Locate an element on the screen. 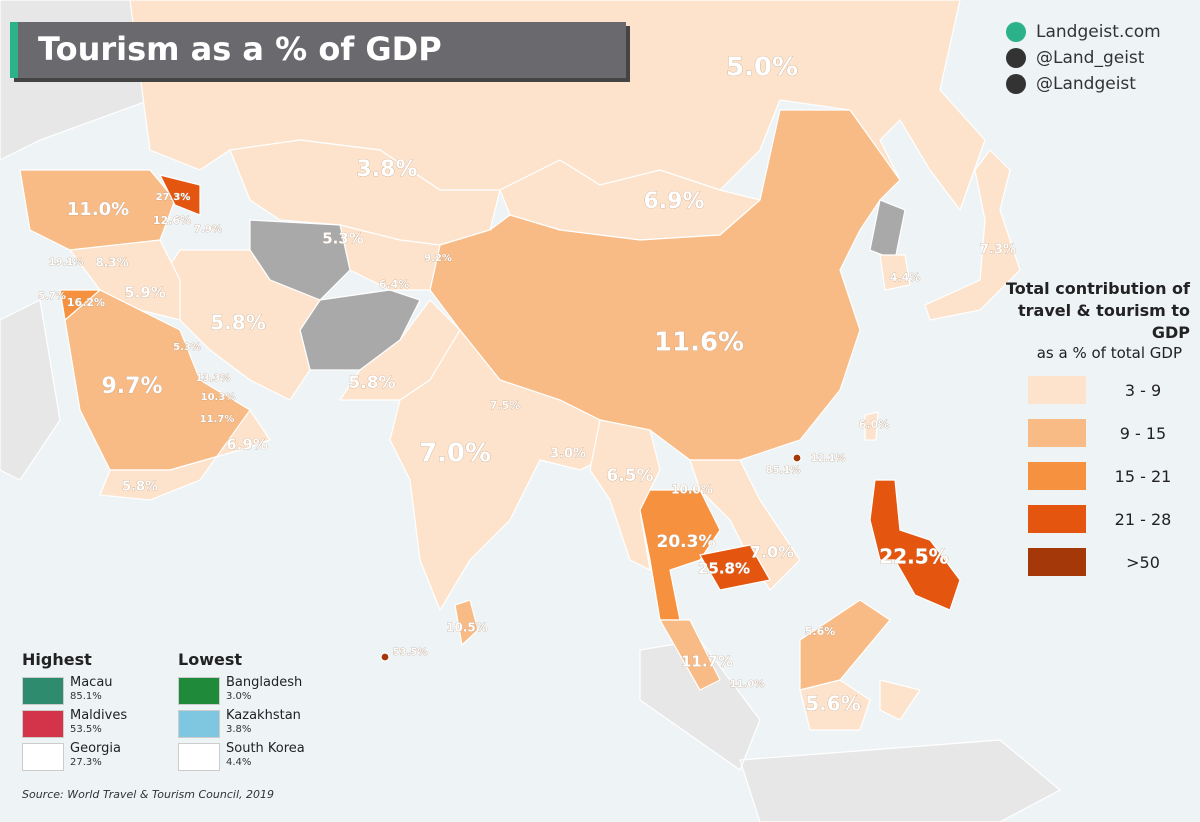 The width and height of the screenshot is (1200, 822). map-label: 3.8% is located at coordinates (386, 169).